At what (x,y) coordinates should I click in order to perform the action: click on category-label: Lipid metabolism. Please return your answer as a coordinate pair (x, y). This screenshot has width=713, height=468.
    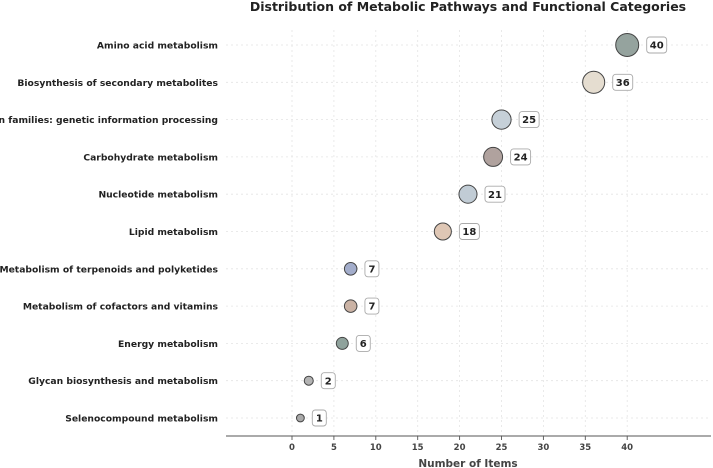
    Looking at the image, I should click on (173, 232).